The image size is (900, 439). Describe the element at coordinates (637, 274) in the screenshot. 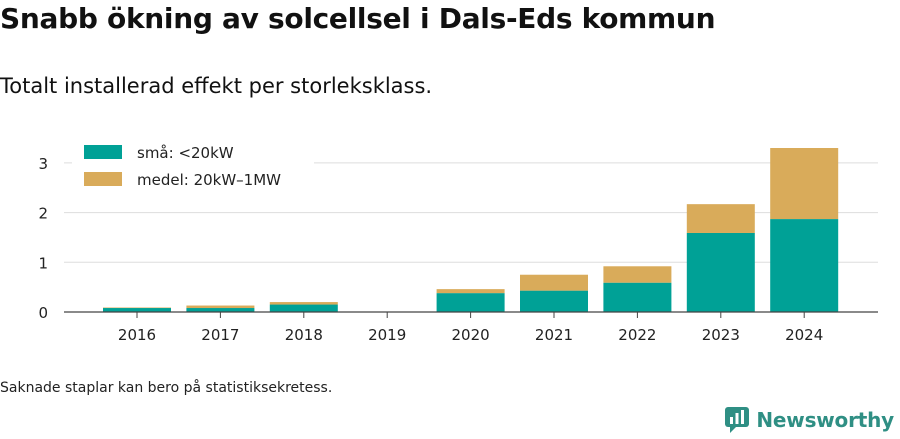

I see `bar-segment-medel-2022` at that location.